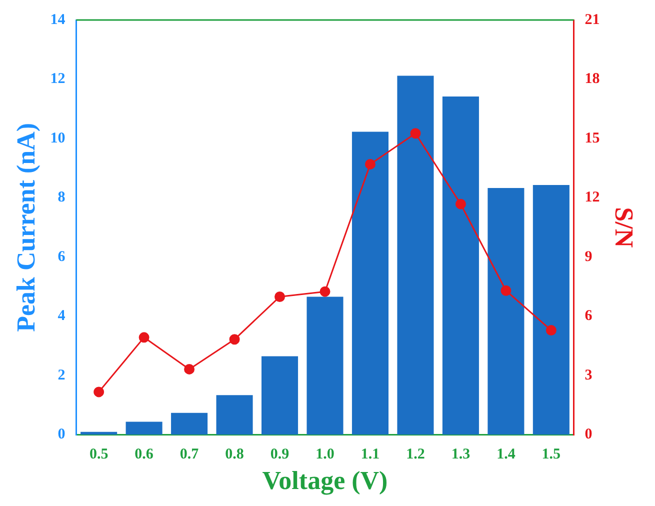  I want to click on x-axis-title: Voltage (V), so click(325, 481).